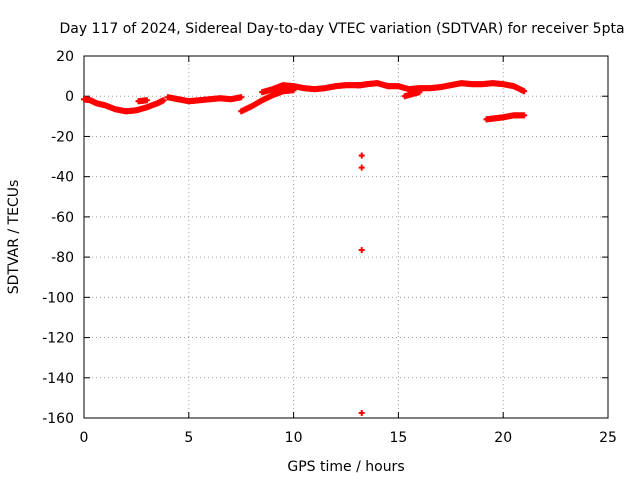 Image resolution: width=640 pixels, height=480 pixels. What do you see at coordinates (294, 438) in the screenshot?
I see `x-tick-label: 10` at bounding box center [294, 438].